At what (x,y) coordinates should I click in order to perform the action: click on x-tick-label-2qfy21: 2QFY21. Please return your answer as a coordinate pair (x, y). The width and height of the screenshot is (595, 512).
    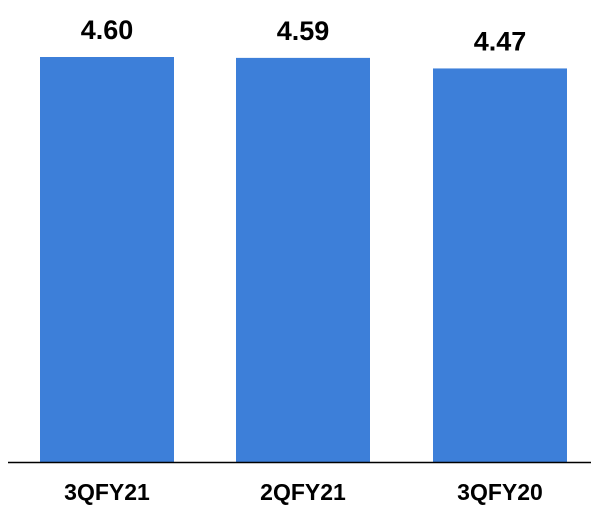
    Looking at the image, I should click on (303, 492).